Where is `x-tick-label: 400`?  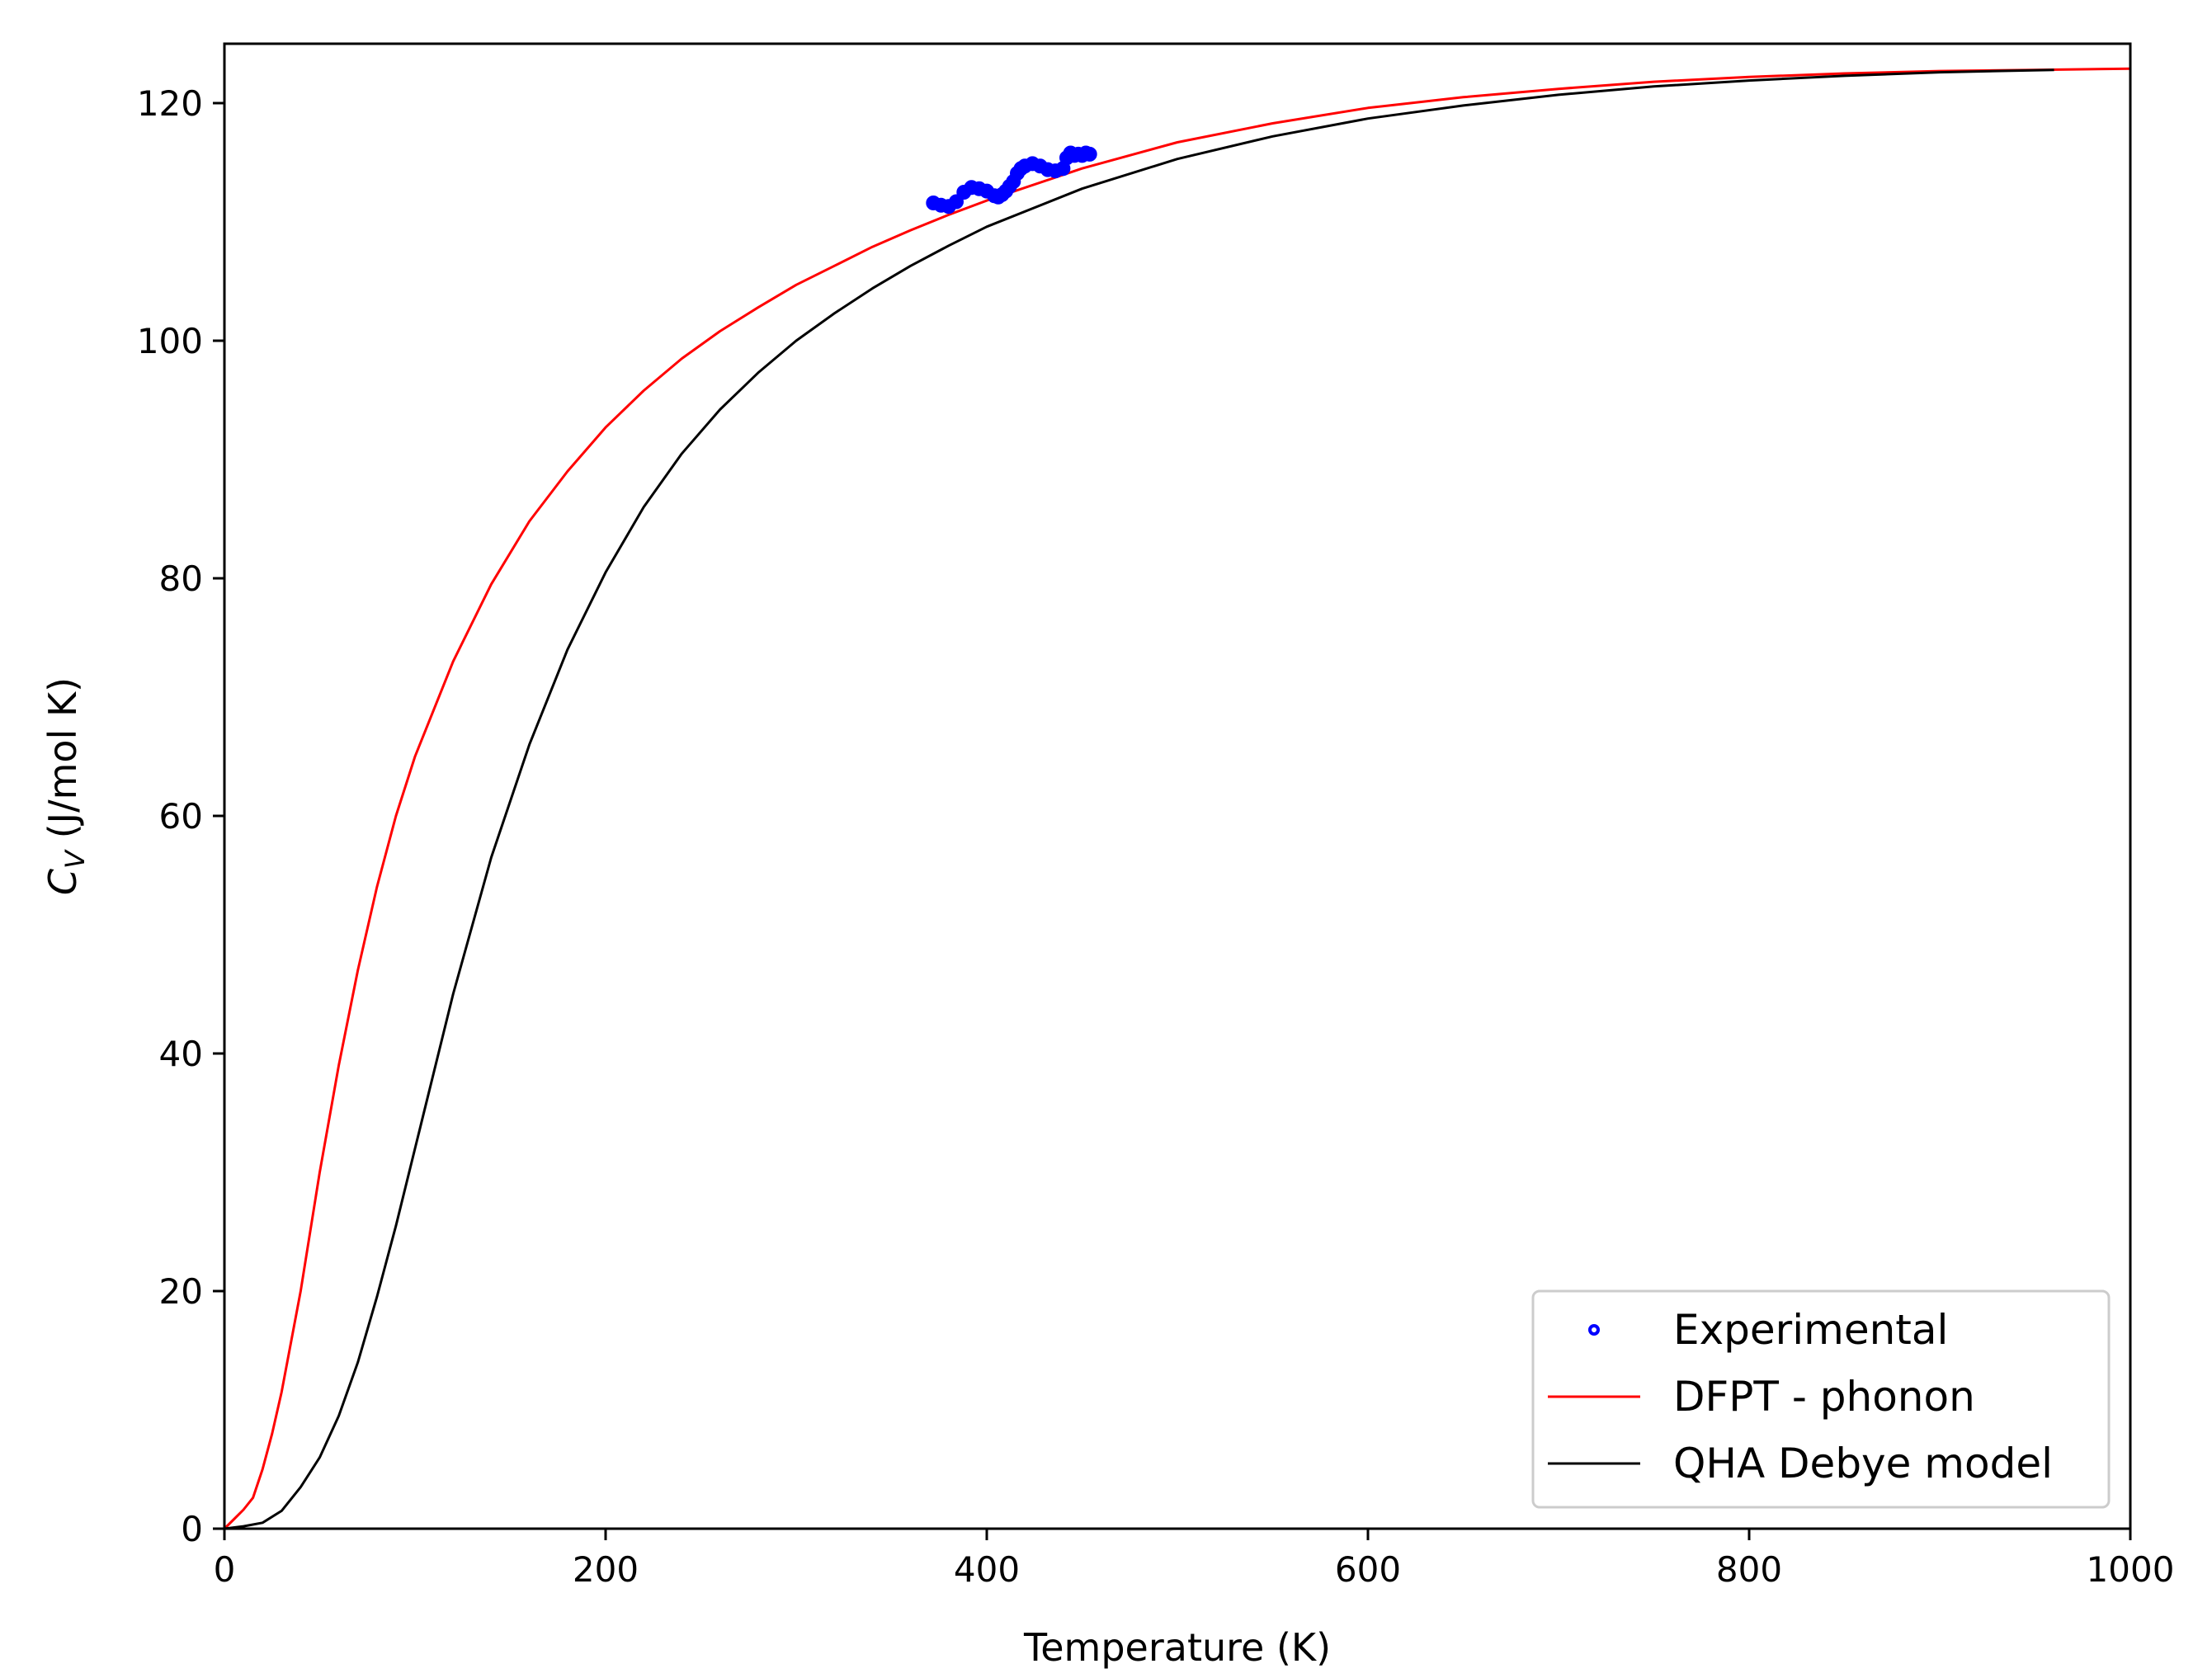
x-tick-label: 400 is located at coordinates (987, 1570).